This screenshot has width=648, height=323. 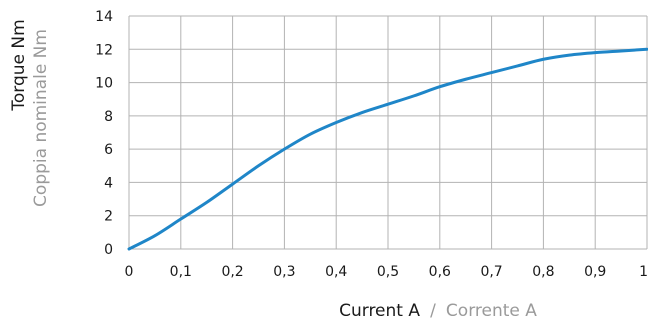 What do you see at coordinates (440, 272) in the screenshot?
I see `x-tick-label: 0,6` at bounding box center [440, 272].